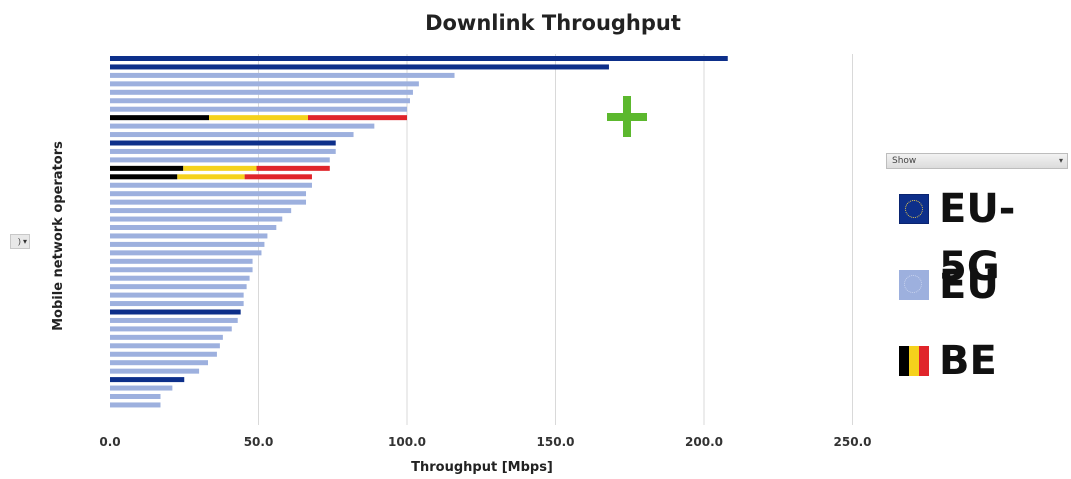 The image size is (1071, 479). What do you see at coordinates (627, 116) in the screenshot?
I see `plus-icon` at bounding box center [627, 116].